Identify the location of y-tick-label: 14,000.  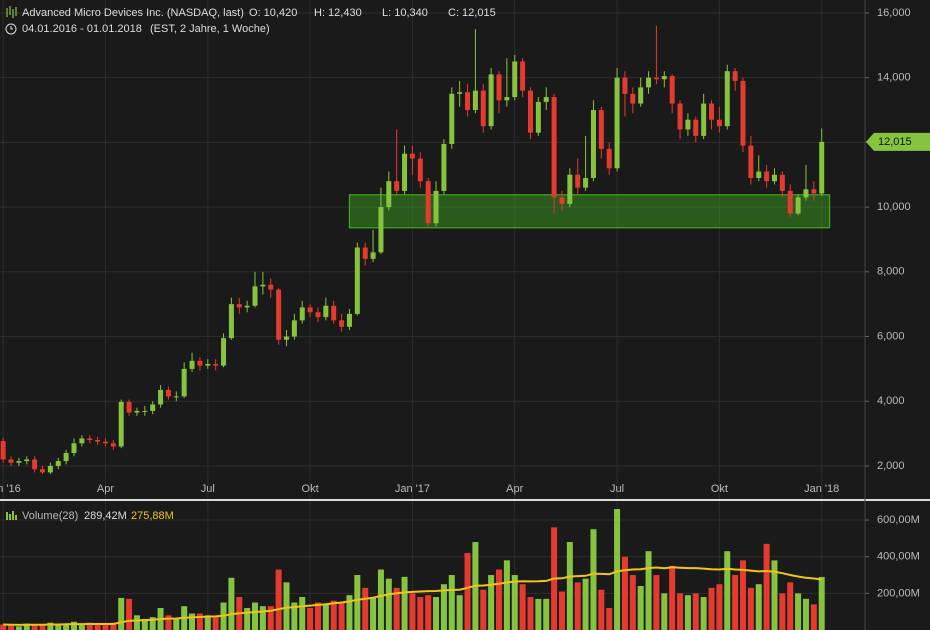
(894, 78).